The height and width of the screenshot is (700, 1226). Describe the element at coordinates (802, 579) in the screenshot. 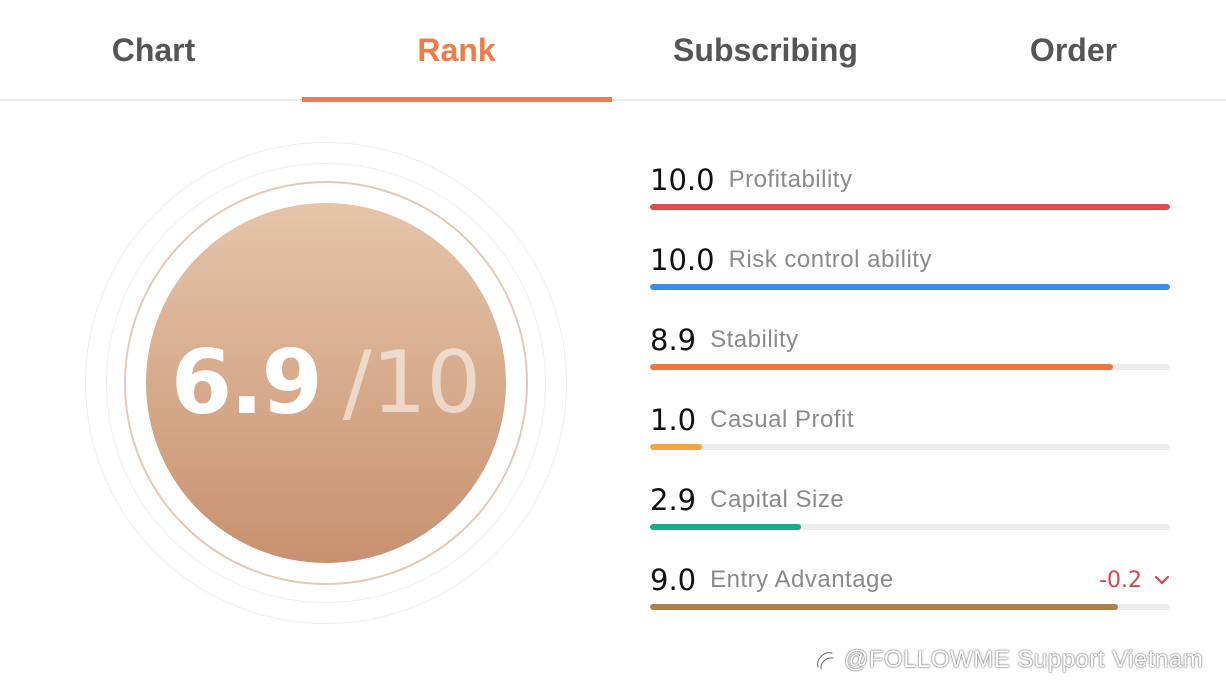

I see `metric-label: Entry Advantage` at that location.